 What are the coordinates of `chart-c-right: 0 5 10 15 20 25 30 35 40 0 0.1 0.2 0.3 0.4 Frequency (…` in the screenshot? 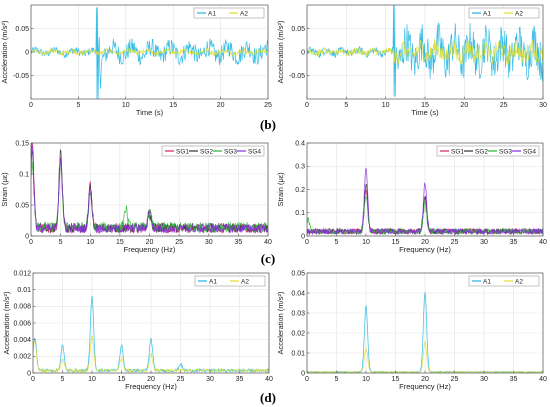 It's located at (411, 197).